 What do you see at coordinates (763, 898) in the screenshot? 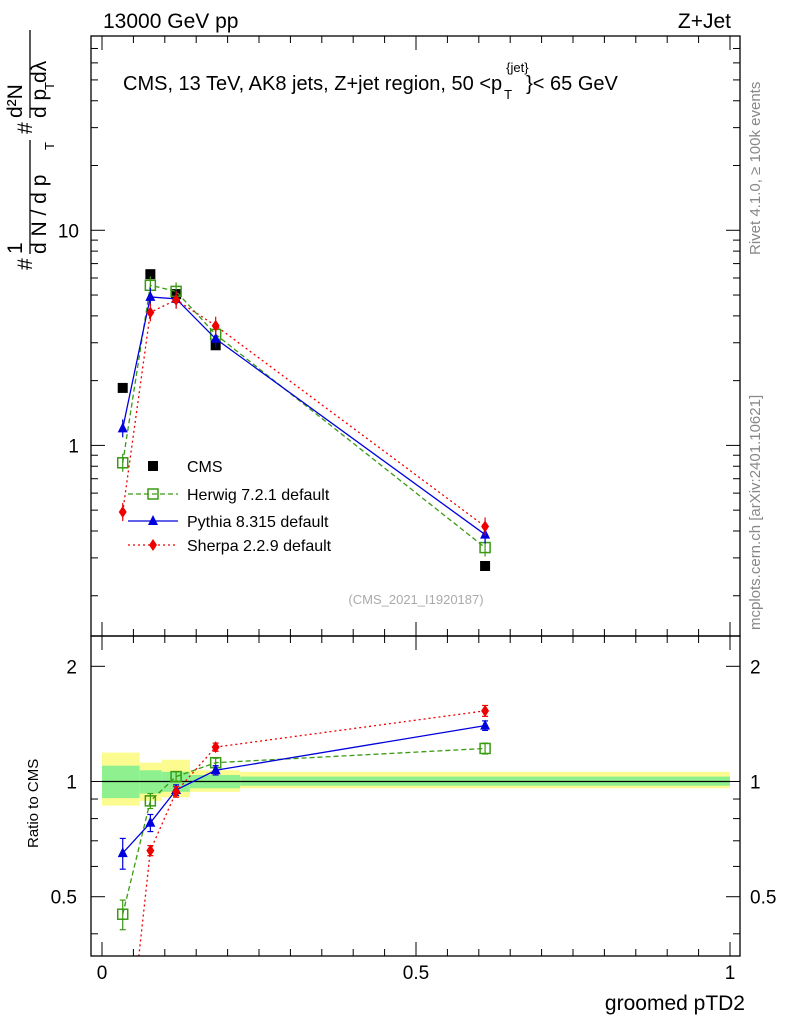
I see `ratio-ytick-label-right: 0.5` at bounding box center [763, 898].